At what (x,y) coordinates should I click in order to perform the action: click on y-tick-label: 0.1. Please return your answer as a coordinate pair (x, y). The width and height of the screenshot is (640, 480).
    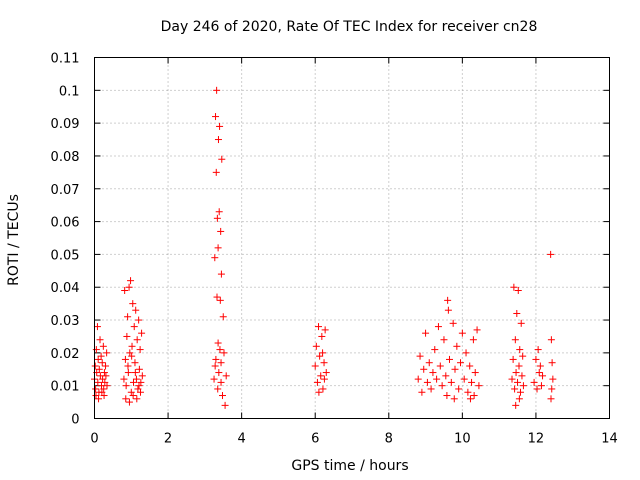
    Looking at the image, I should click on (69, 91).